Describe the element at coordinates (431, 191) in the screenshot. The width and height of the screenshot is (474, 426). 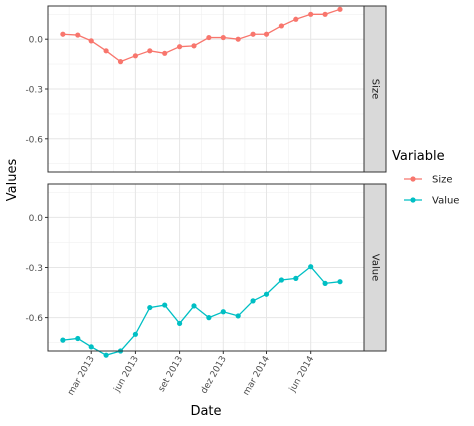
I see `legend-items: Size Value` at that location.